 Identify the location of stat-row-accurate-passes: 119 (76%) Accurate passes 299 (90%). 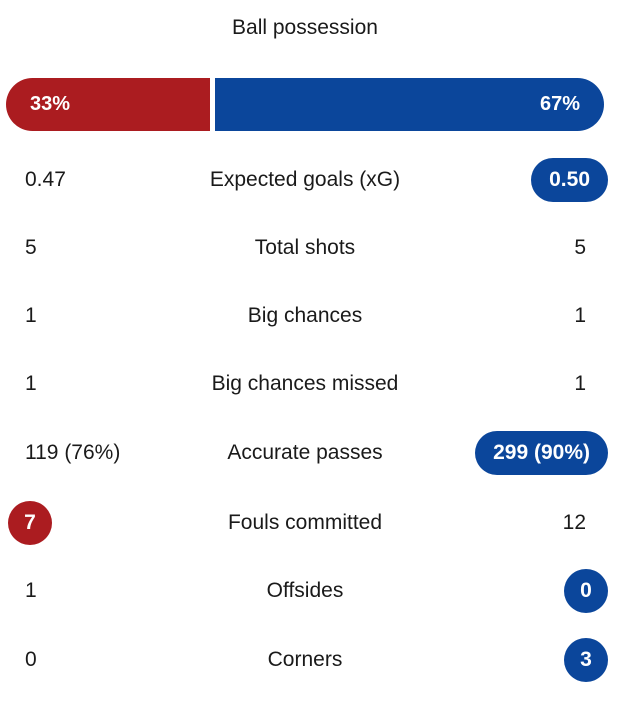
(305, 453).